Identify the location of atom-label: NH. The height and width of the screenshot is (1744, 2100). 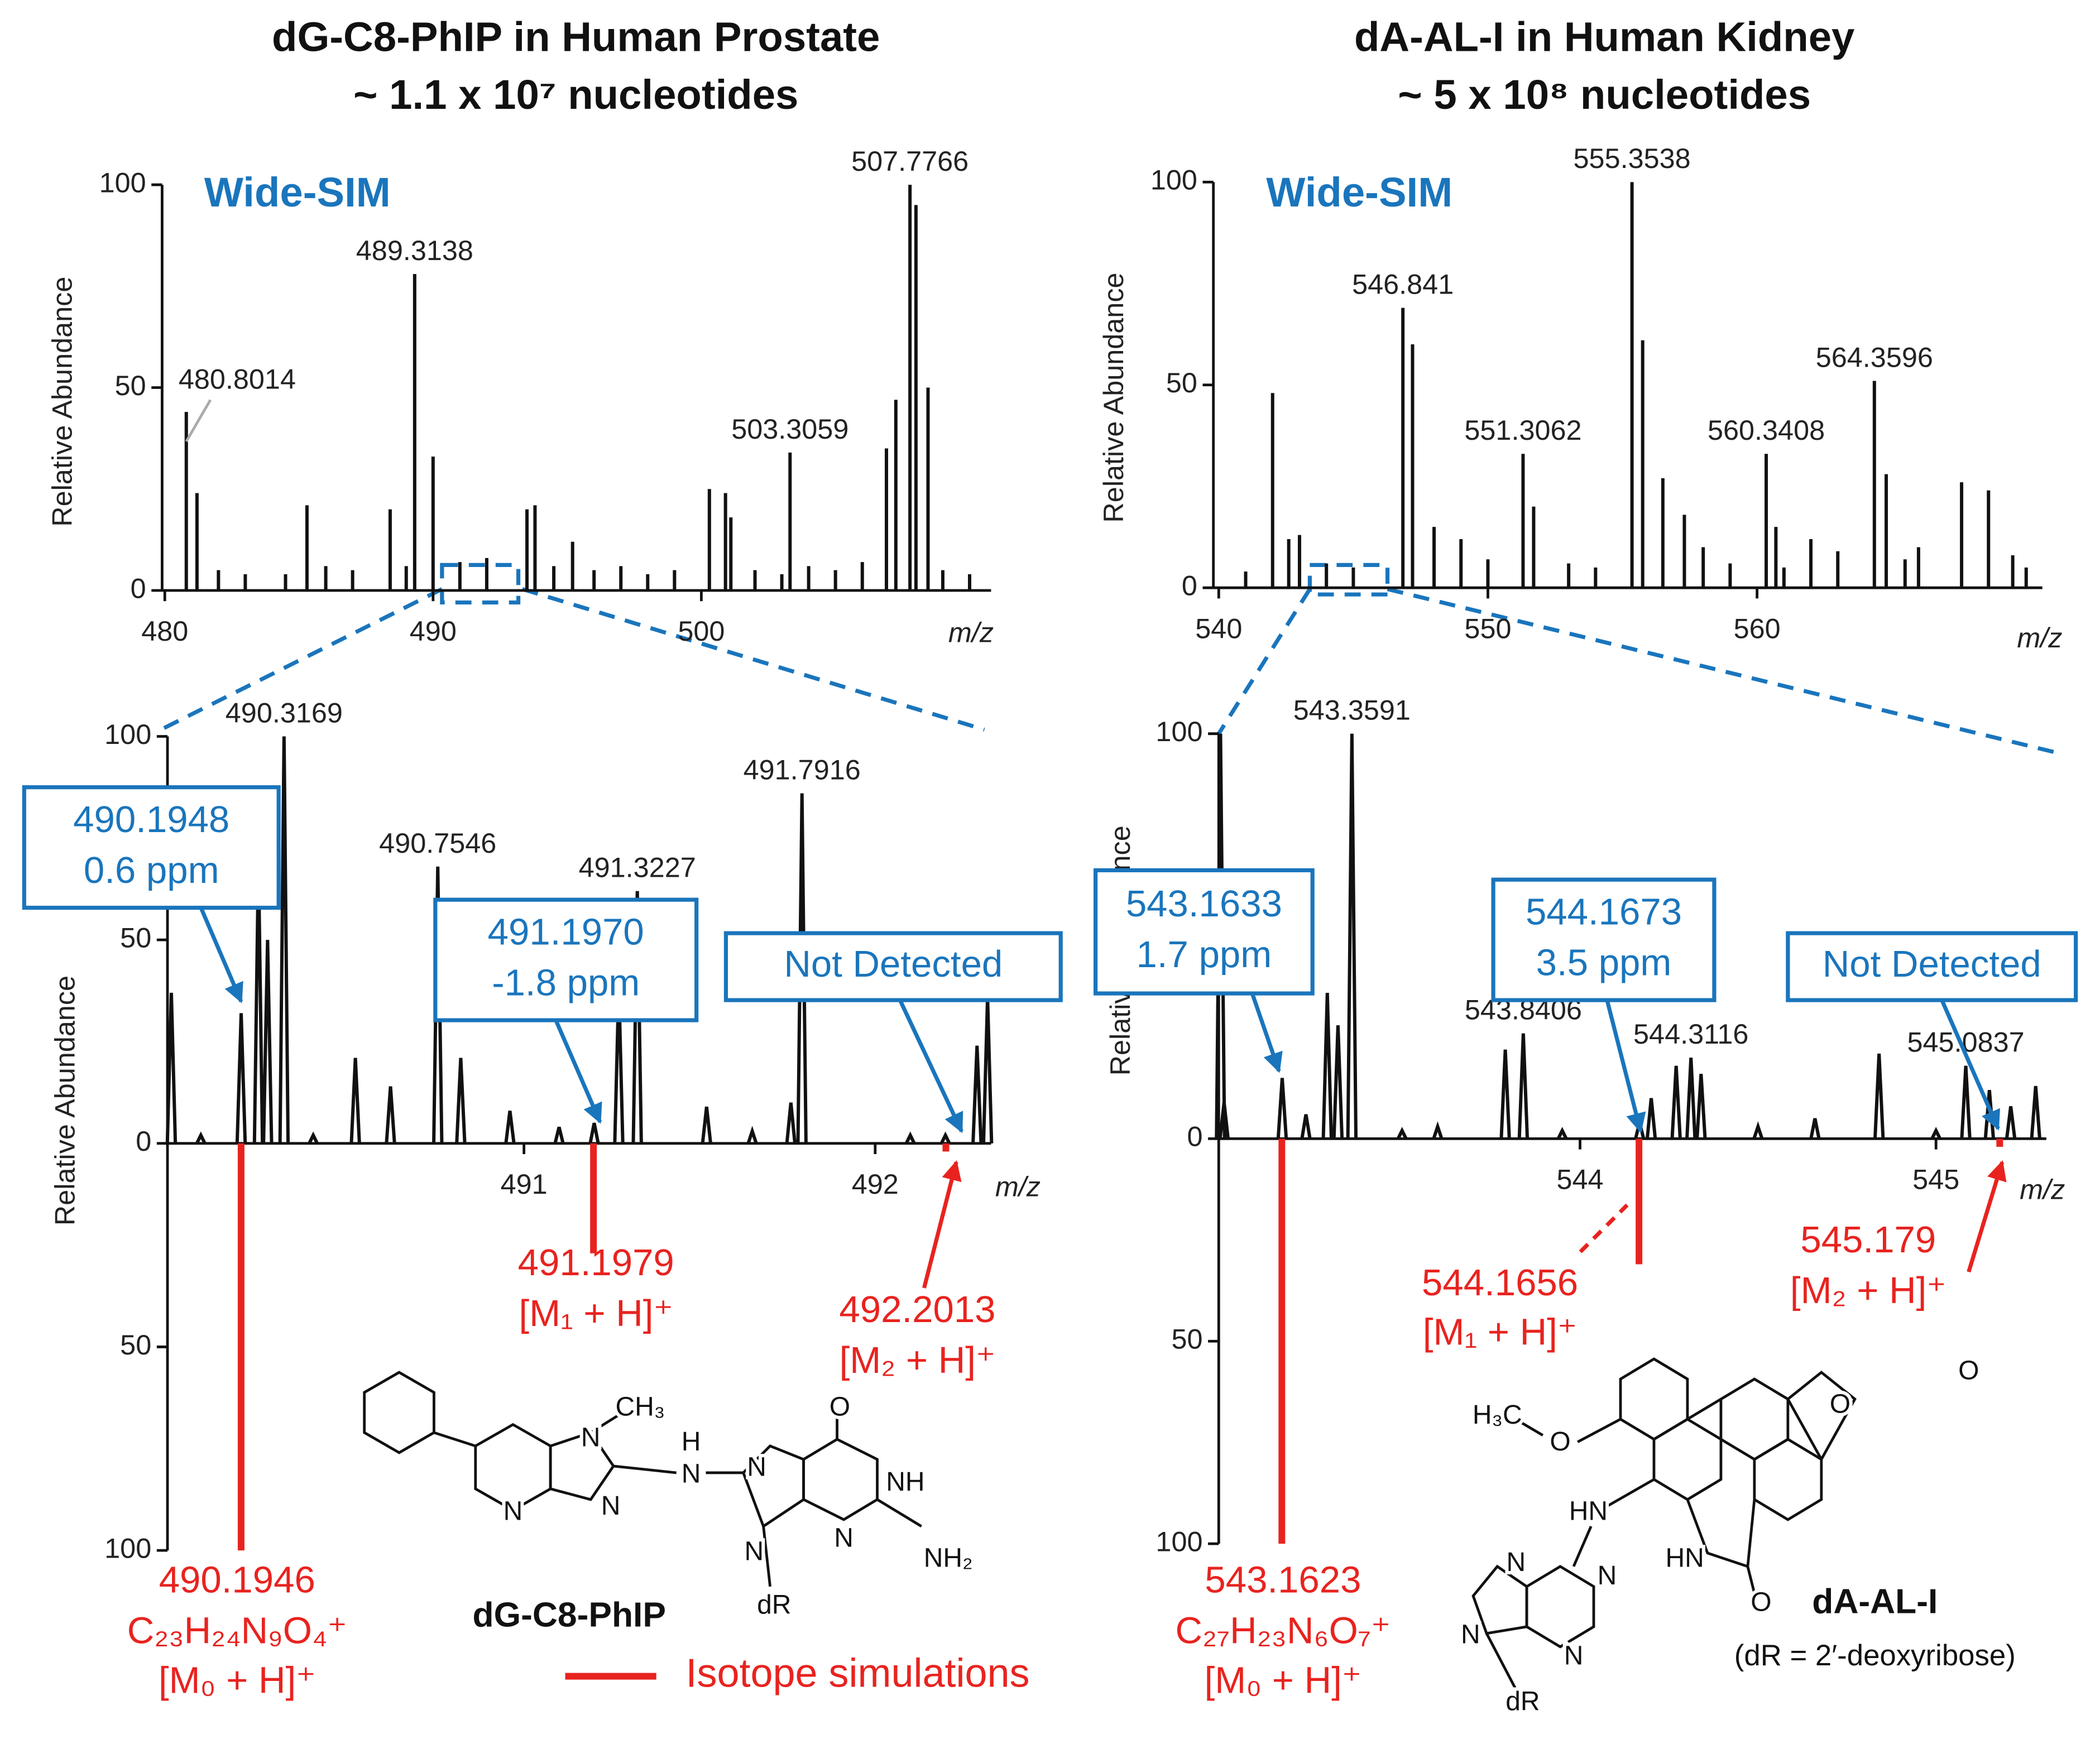
(905, 1482).